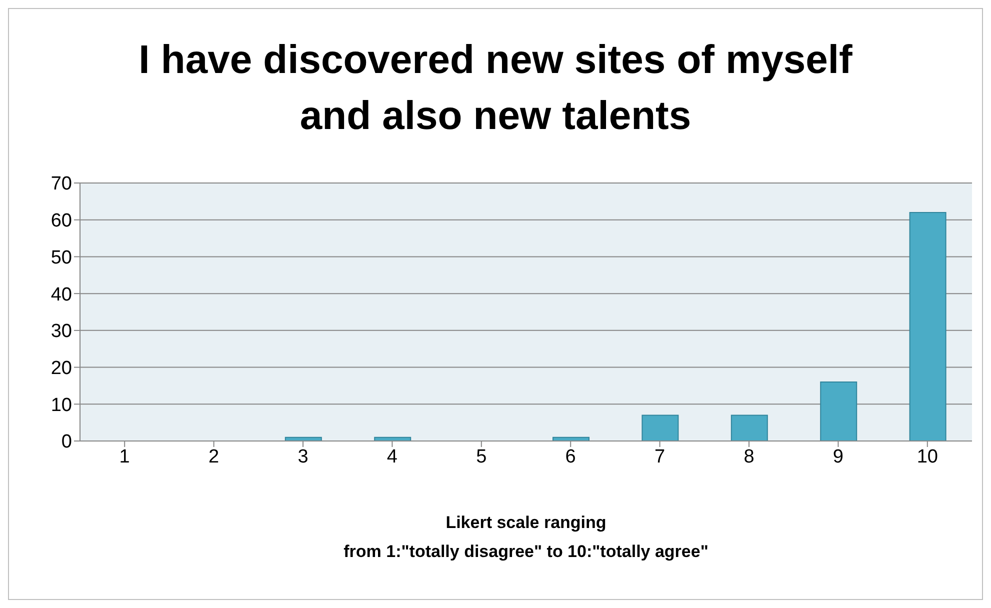 This screenshot has height=608, width=991. Describe the element at coordinates (66, 442) in the screenshot. I see `y-tick-label: 0` at that location.